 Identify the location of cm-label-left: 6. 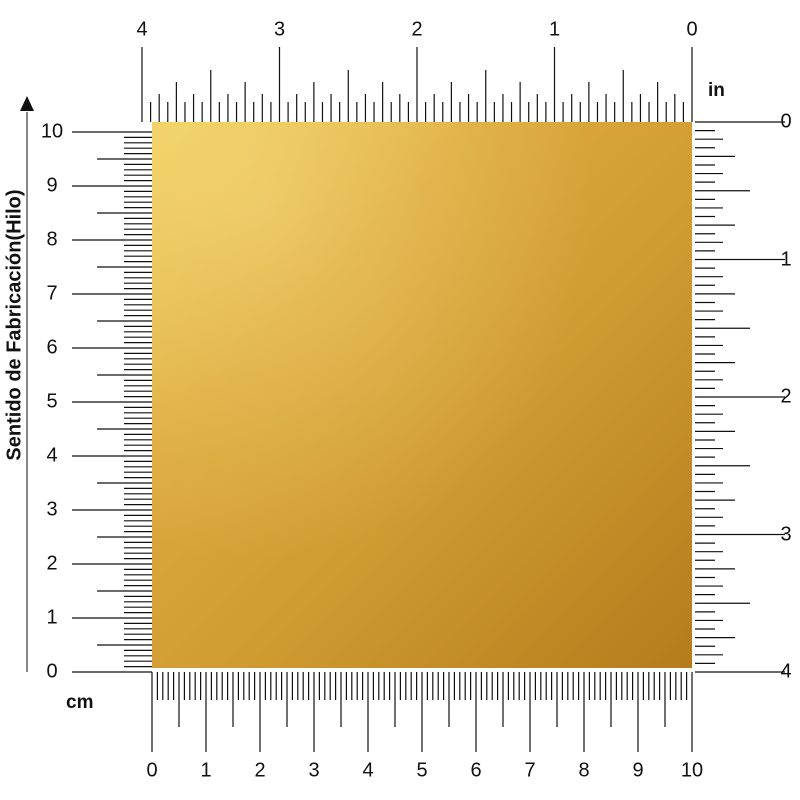
(52, 347).